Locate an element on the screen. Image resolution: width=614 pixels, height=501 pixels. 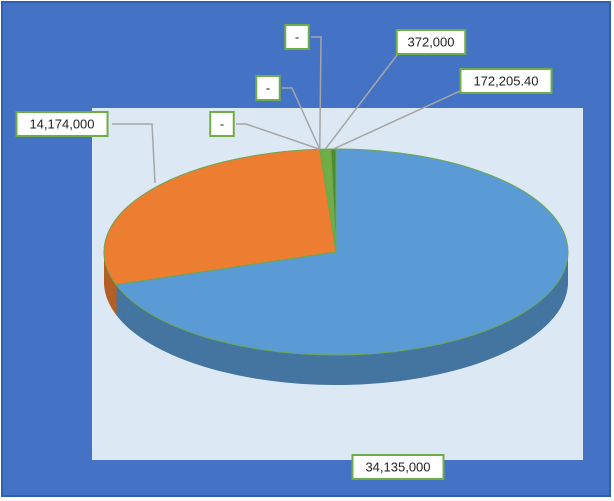
data-label: 372,000 is located at coordinates (431, 41).